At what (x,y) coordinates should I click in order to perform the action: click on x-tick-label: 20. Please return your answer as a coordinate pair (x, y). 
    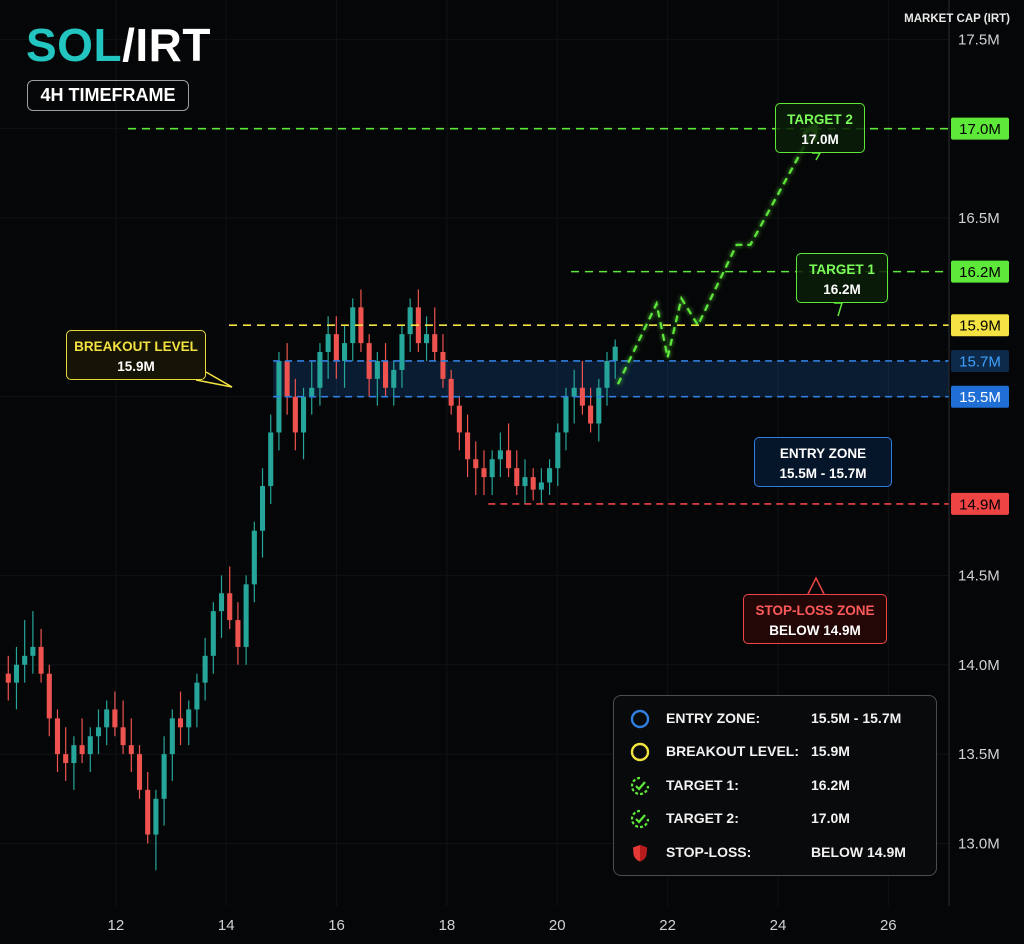
    Looking at the image, I should click on (557, 925).